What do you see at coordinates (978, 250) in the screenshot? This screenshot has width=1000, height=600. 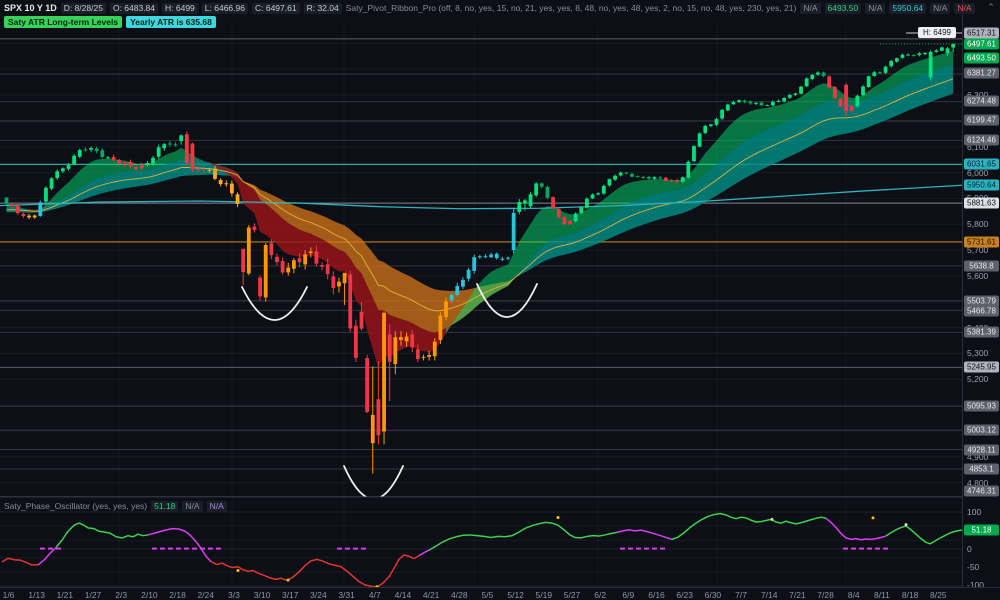 I see `price-axis-tick: 5,700` at bounding box center [978, 250].